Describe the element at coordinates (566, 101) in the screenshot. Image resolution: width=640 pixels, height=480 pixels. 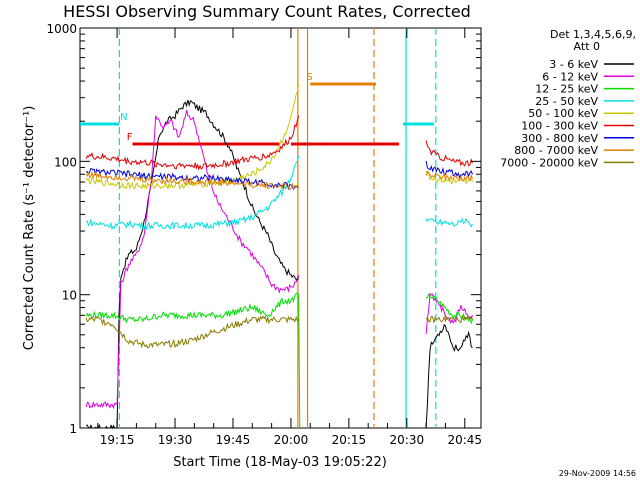
I see `legend-label: 25 - 50 keV` at that location.